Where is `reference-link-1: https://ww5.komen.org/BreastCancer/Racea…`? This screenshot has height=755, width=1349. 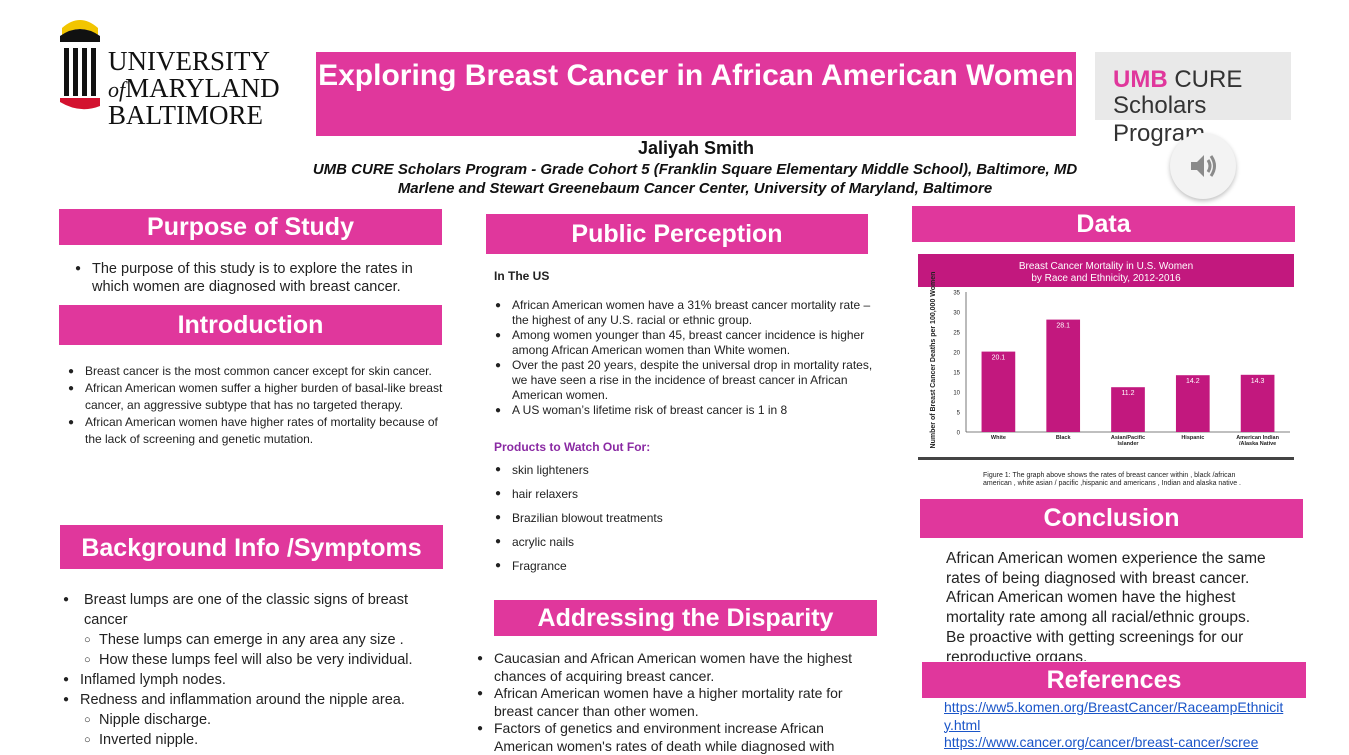
reference-link-1: https://ww5.komen.org/BreastCancer/Racea… is located at coordinates (1114, 716).